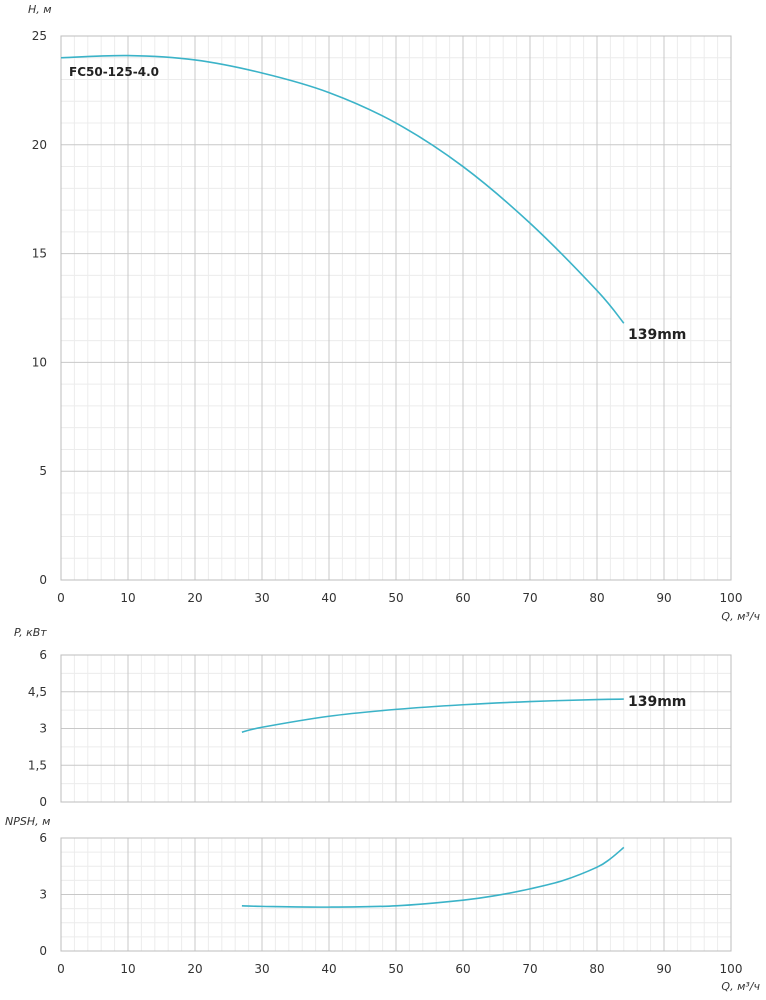 The width and height of the screenshot is (766, 1000). What do you see at coordinates (395, 598) in the screenshot?
I see `chart-head-x-tick-label: 50` at bounding box center [395, 598].